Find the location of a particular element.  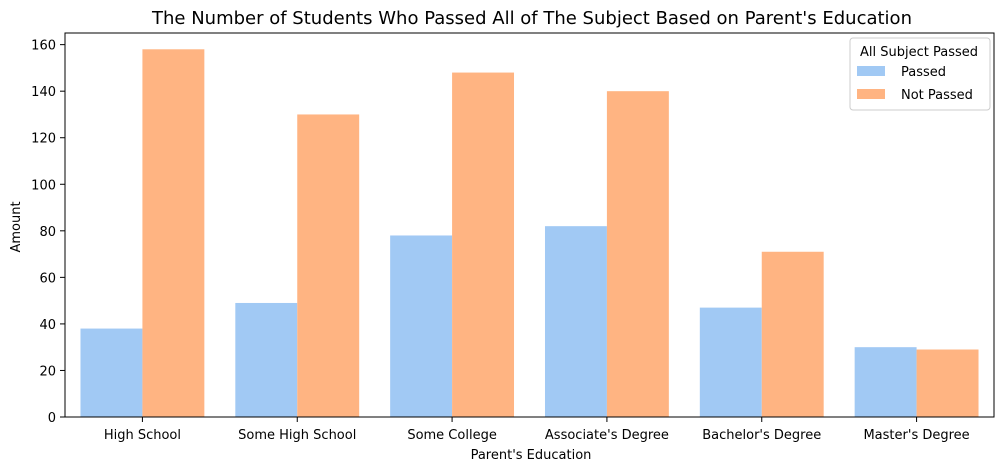

legend: All Subject Passed Passed Not Passed is located at coordinates (920, 74).